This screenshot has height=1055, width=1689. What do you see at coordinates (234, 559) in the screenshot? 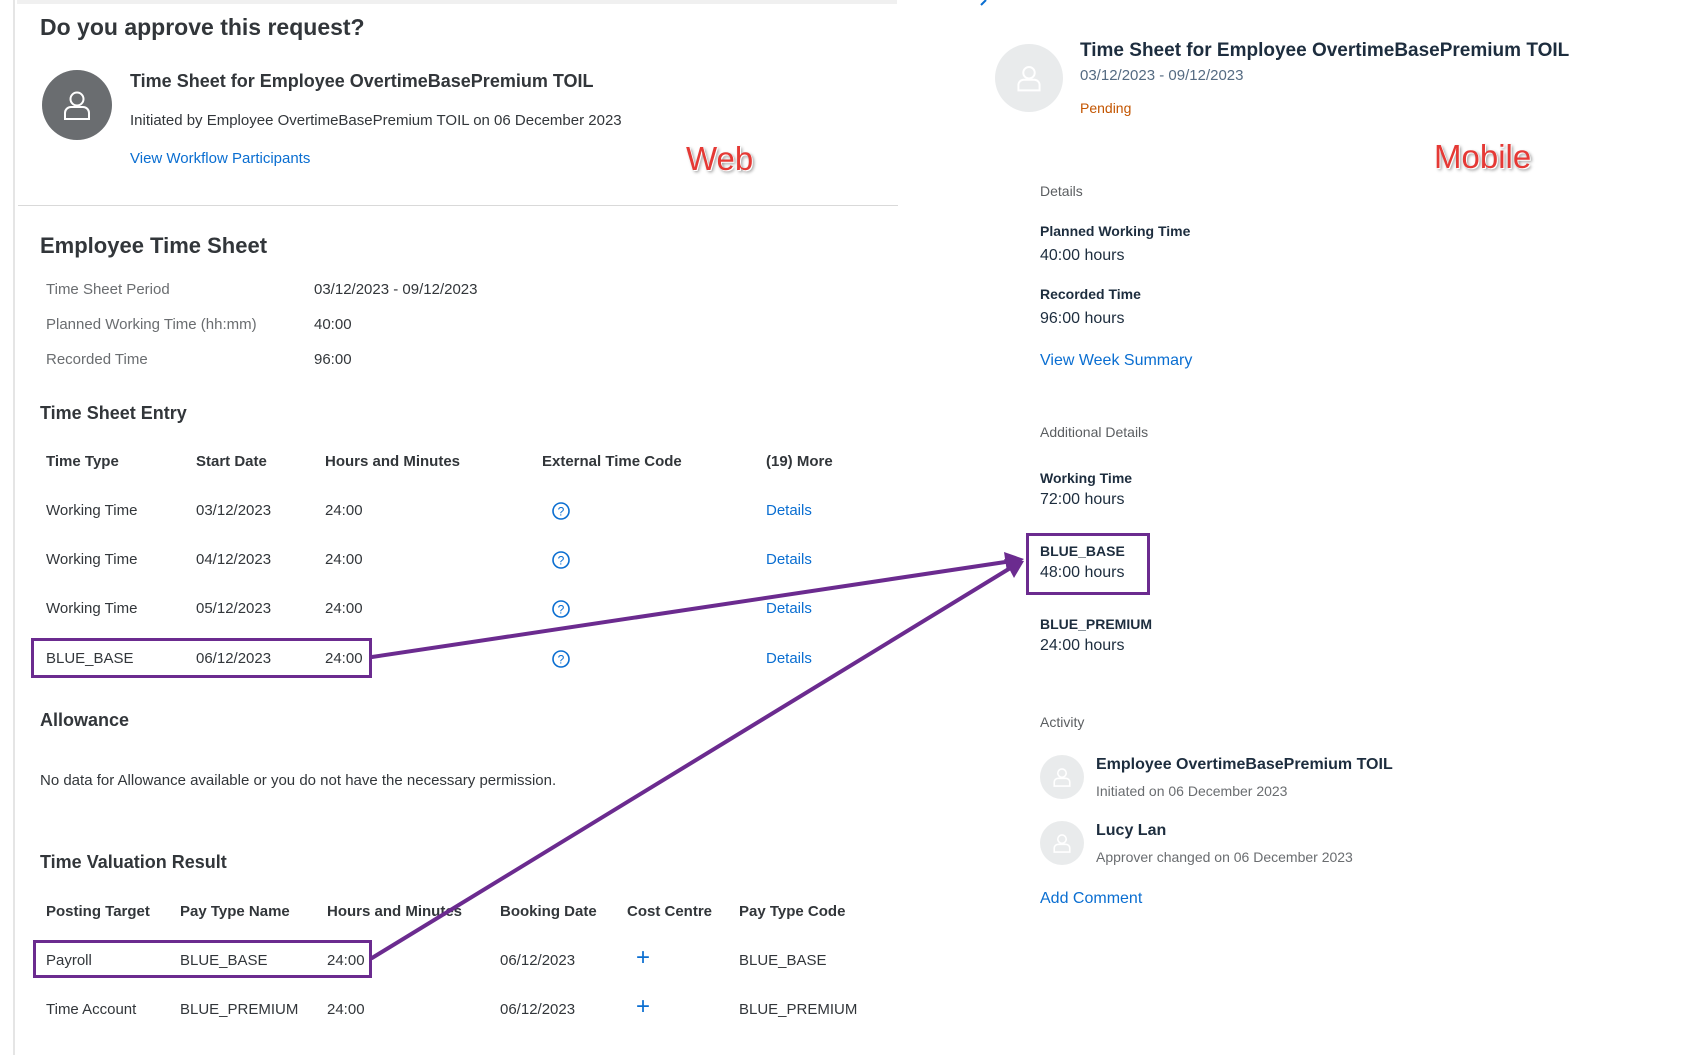
I see `entry-start-date: 04/12/2023` at bounding box center [234, 559].